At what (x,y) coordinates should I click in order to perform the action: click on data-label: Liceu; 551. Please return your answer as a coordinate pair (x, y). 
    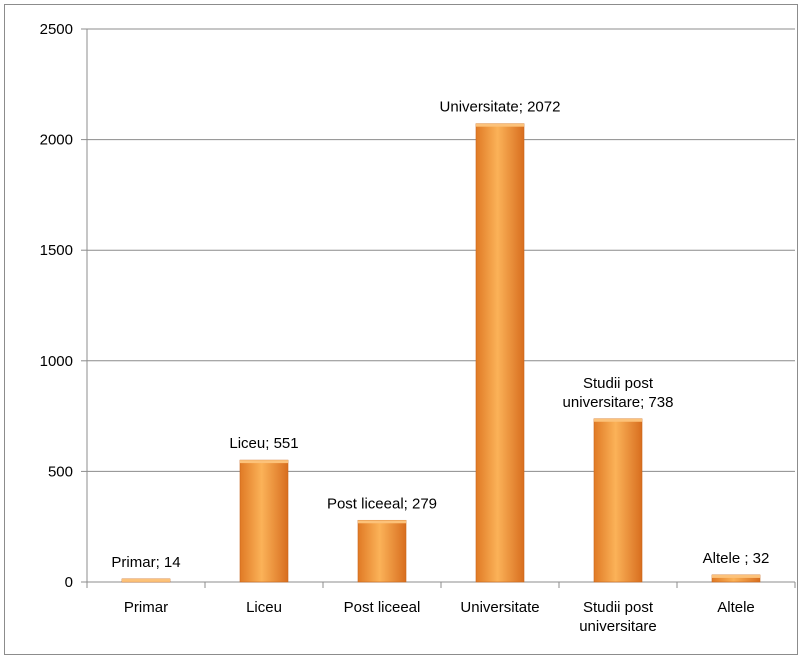
    Looking at the image, I should click on (263, 443).